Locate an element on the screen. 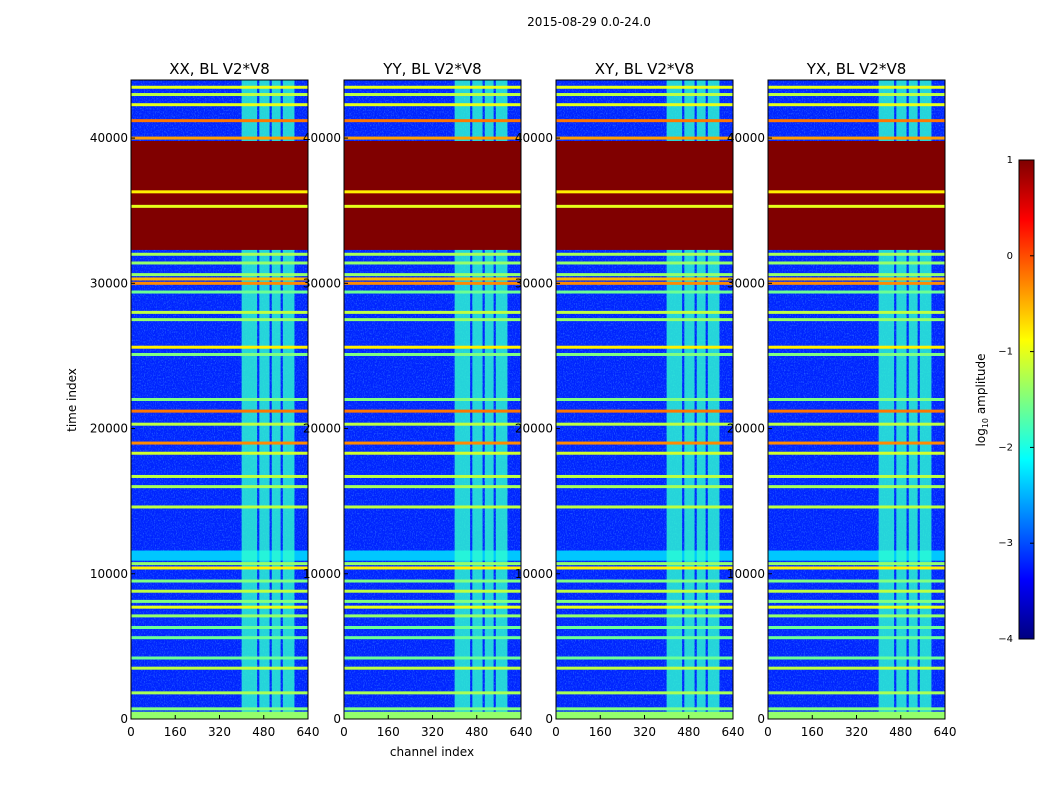 The image size is (1050, 800). y-tick-label: 10000 is located at coordinates (322, 574).